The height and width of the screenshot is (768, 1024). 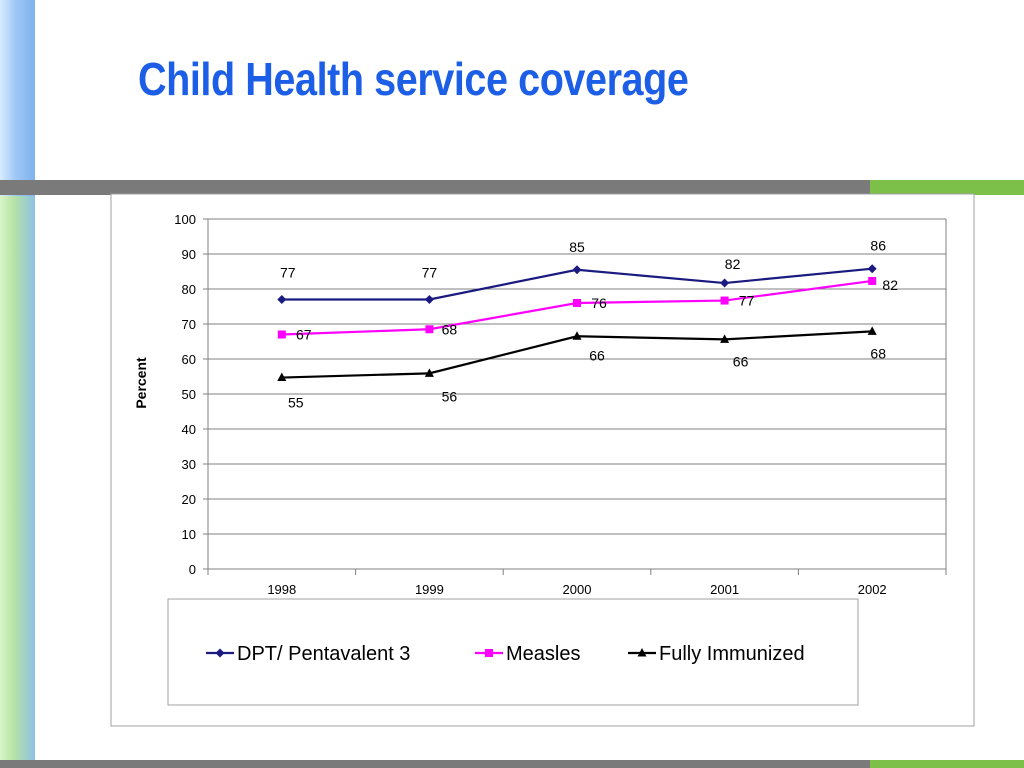 I want to click on legend: DPT/ Pentavalent 3 Measles Fully Immunized, so click(x=505, y=654).